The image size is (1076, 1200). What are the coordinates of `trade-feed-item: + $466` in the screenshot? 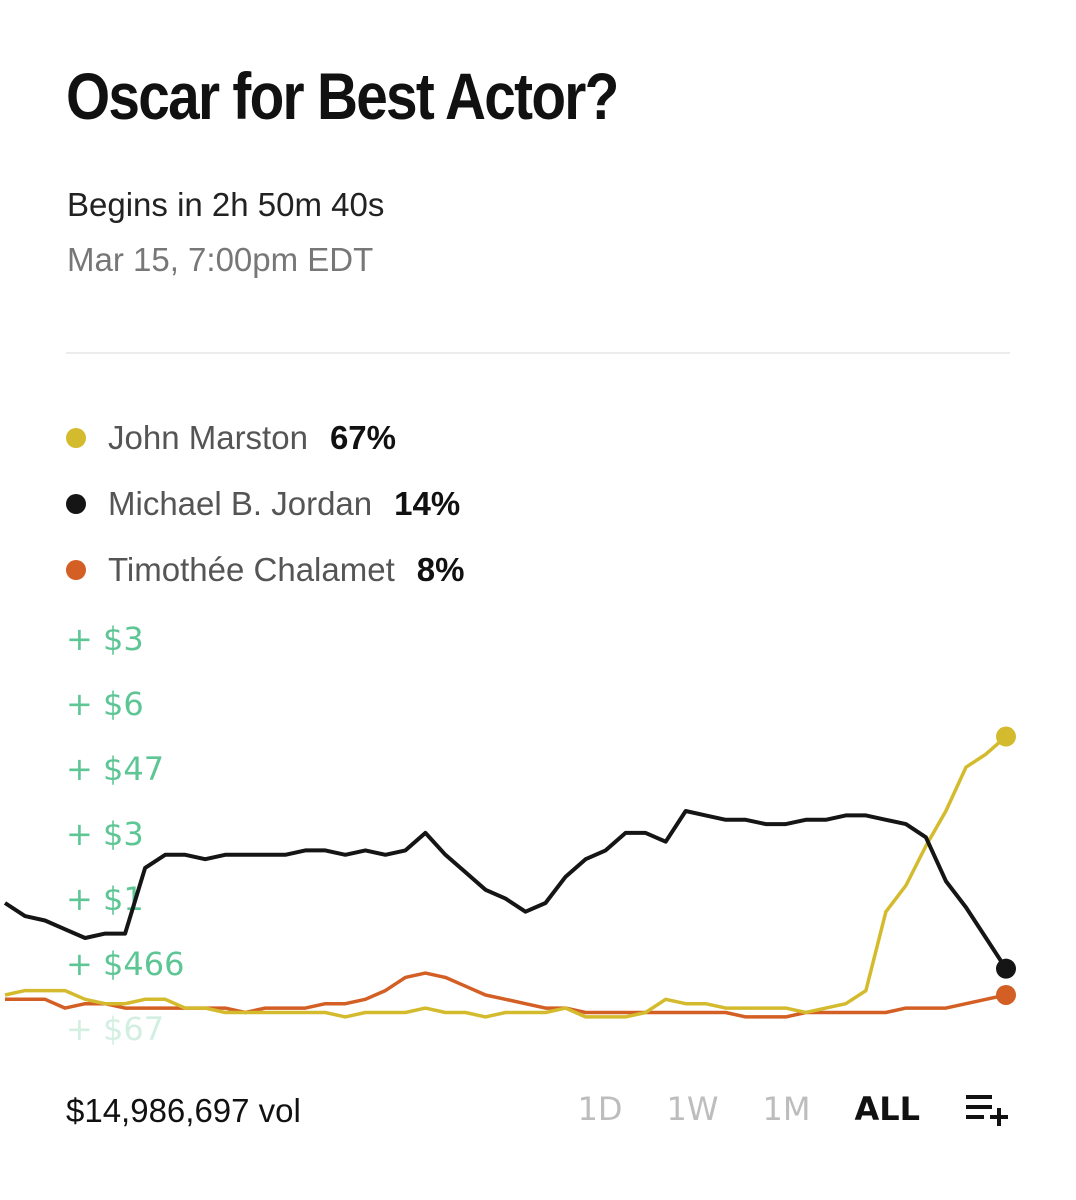 It's located at (125, 964).